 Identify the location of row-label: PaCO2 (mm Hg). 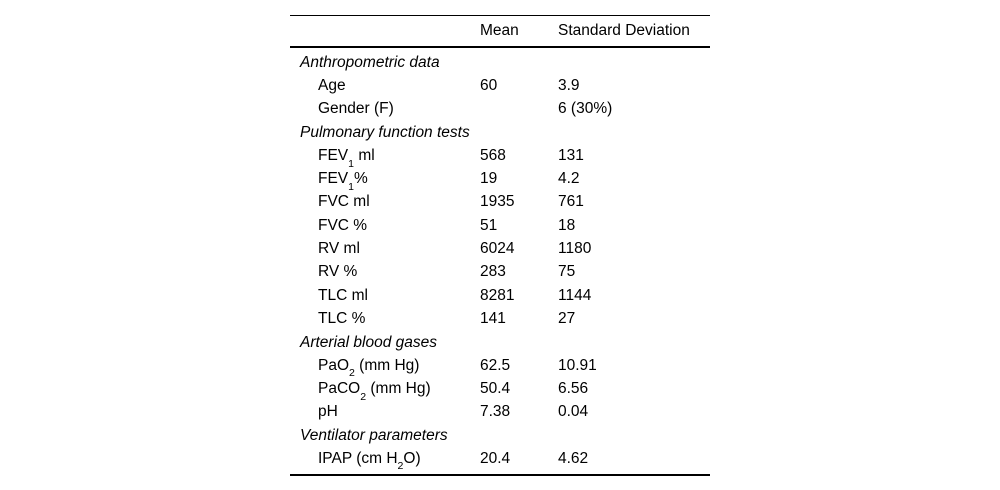
(374, 391).